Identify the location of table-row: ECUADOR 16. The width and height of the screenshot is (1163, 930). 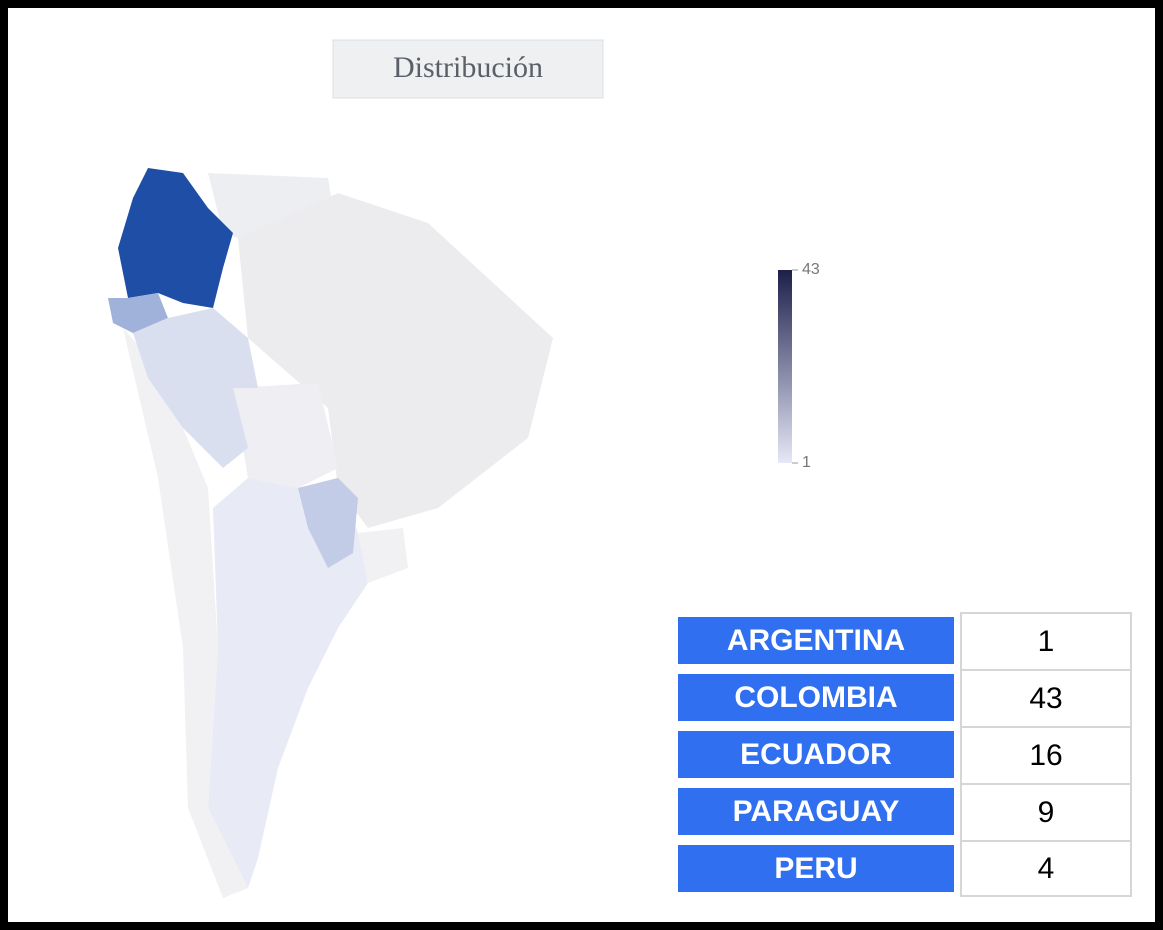
(902, 754).